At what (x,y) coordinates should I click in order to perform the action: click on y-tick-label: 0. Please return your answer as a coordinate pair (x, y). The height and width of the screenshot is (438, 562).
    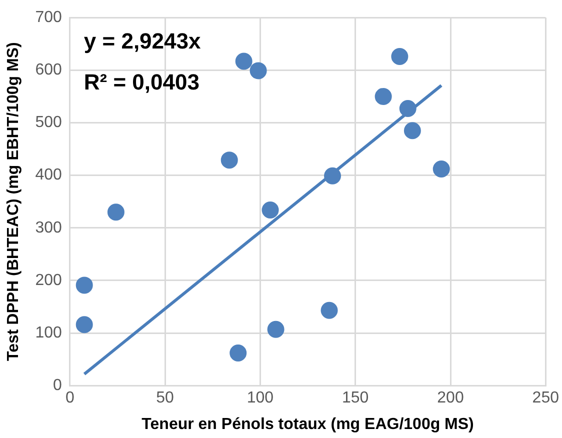
    Looking at the image, I should click on (57, 385).